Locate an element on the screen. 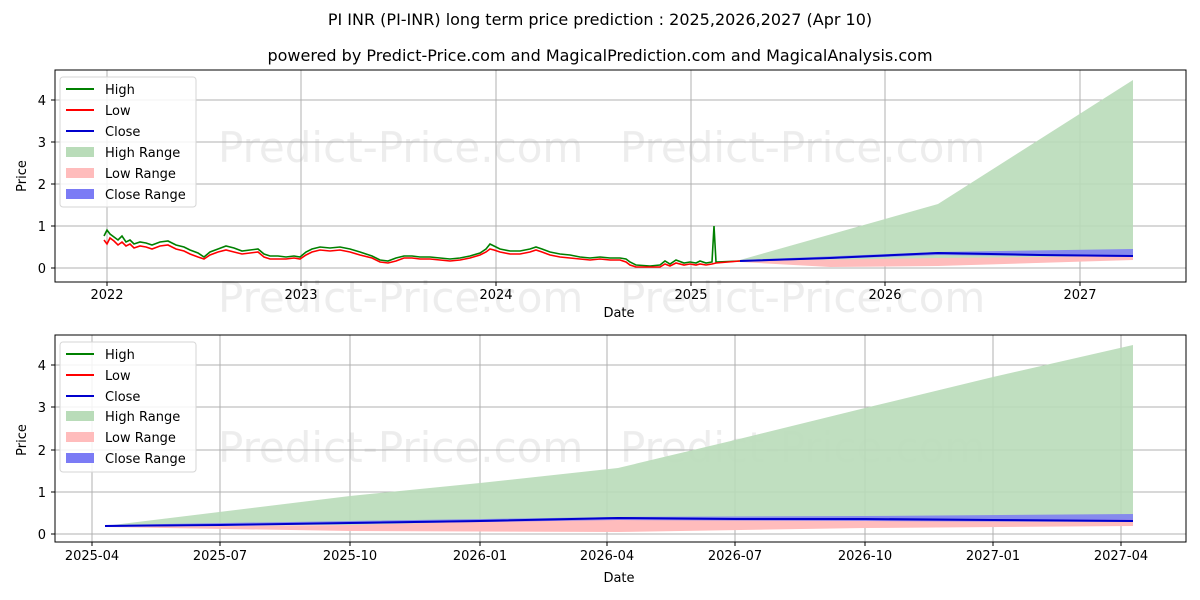 The image size is (1200, 600). x-tick-label: 2027-04 is located at coordinates (1121, 556).